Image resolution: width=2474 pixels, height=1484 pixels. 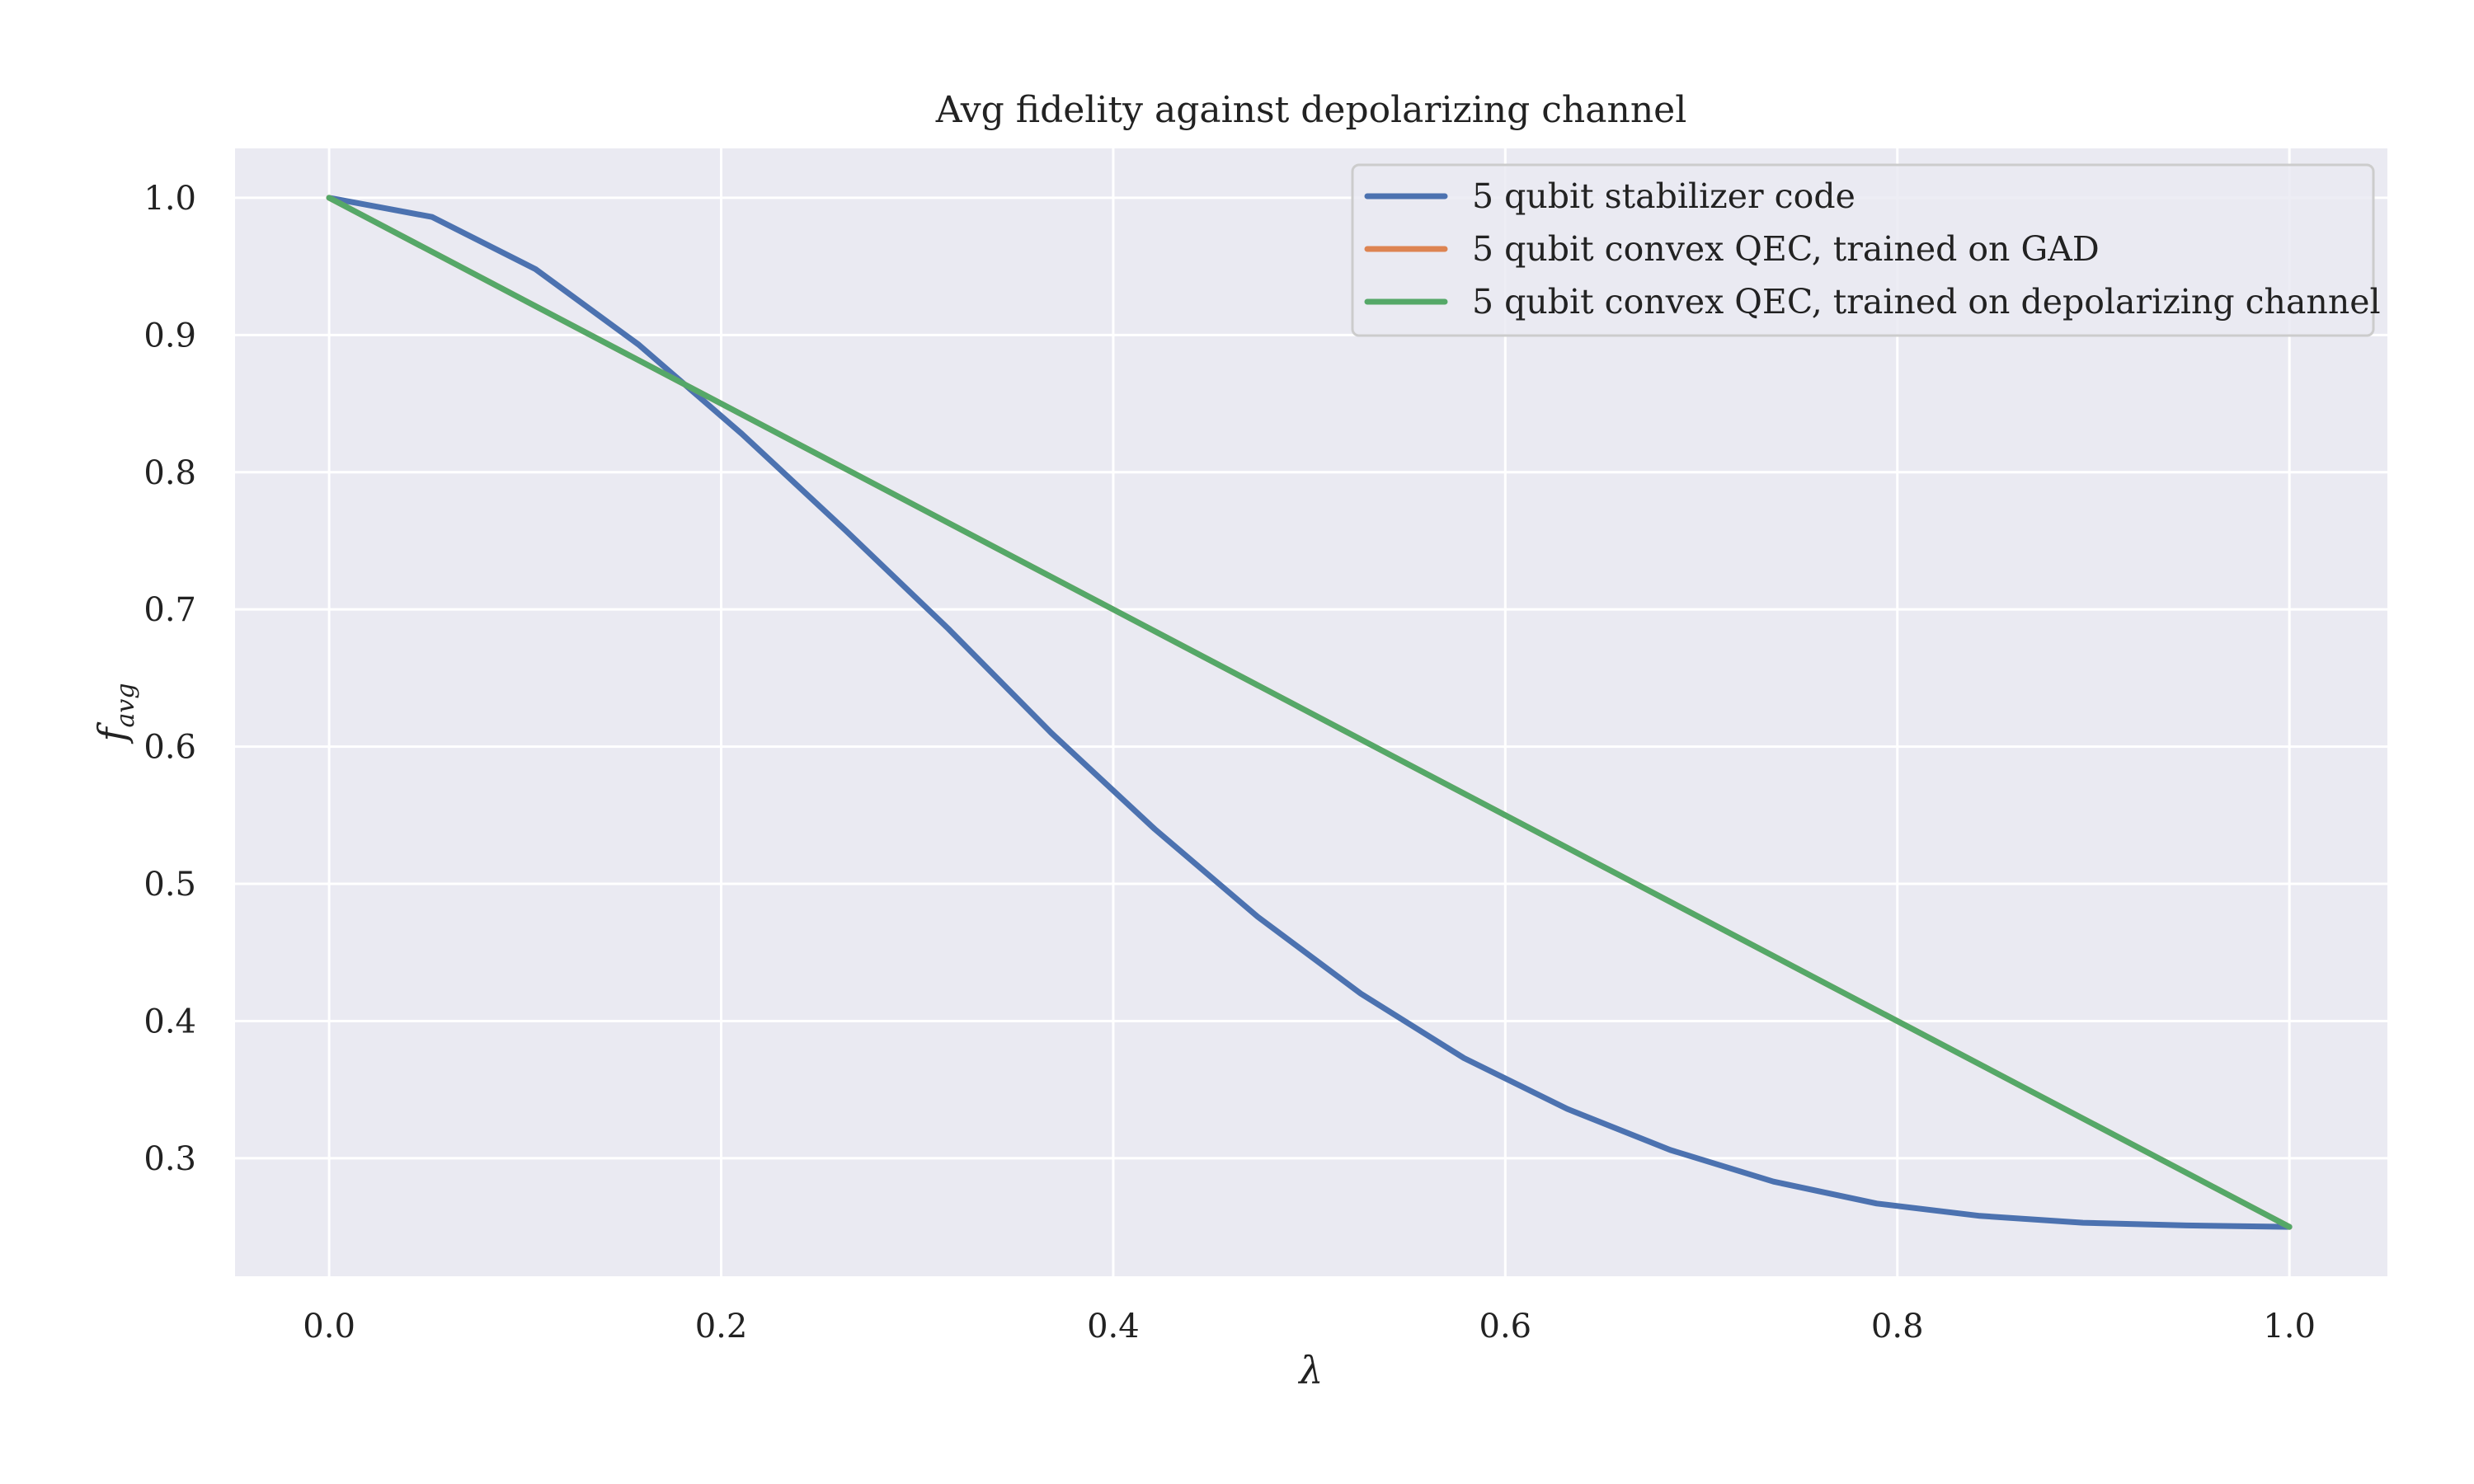 What do you see at coordinates (1786, 249) in the screenshot?
I see `legend-label: 5 qubit convex QEC, trained on GAD` at bounding box center [1786, 249].